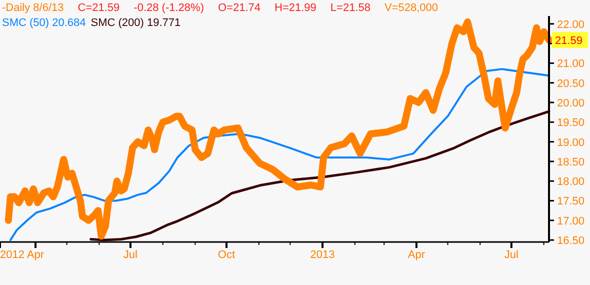 This screenshot has width=590, height=285. I want to click on y-tick-label: 17.00, so click(571, 221).